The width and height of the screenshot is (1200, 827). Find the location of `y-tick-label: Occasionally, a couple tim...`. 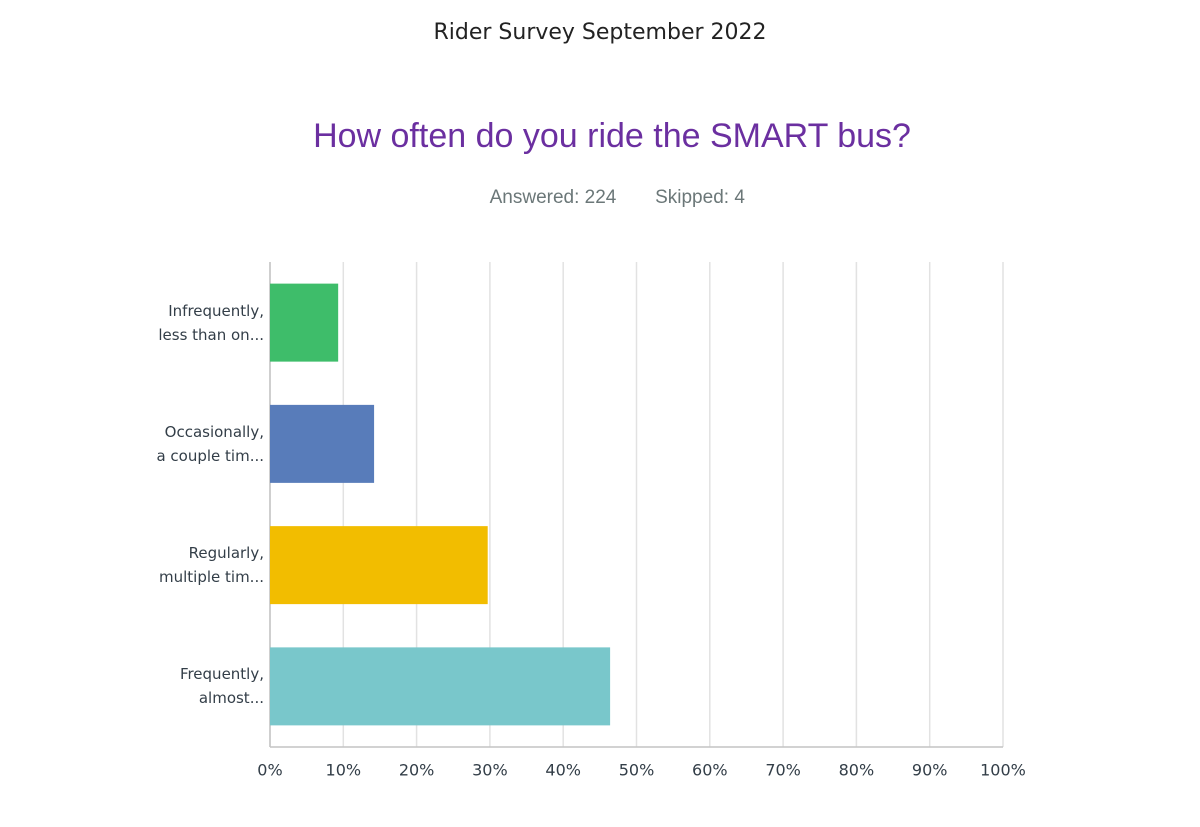

y-tick-label: Occasionally, a couple tim... is located at coordinates (210, 443).